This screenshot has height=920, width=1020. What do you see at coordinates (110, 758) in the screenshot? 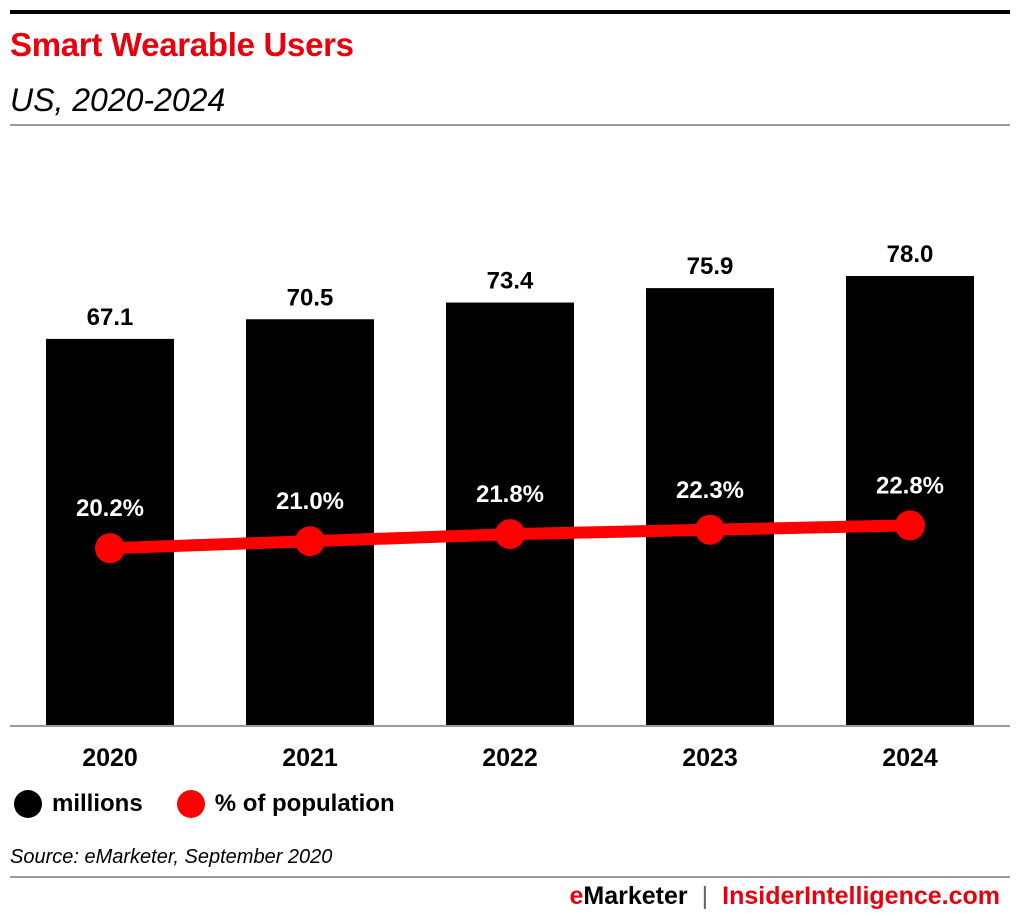
I see `x-tick-label-2020: 2020` at bounding box center [110, 758].